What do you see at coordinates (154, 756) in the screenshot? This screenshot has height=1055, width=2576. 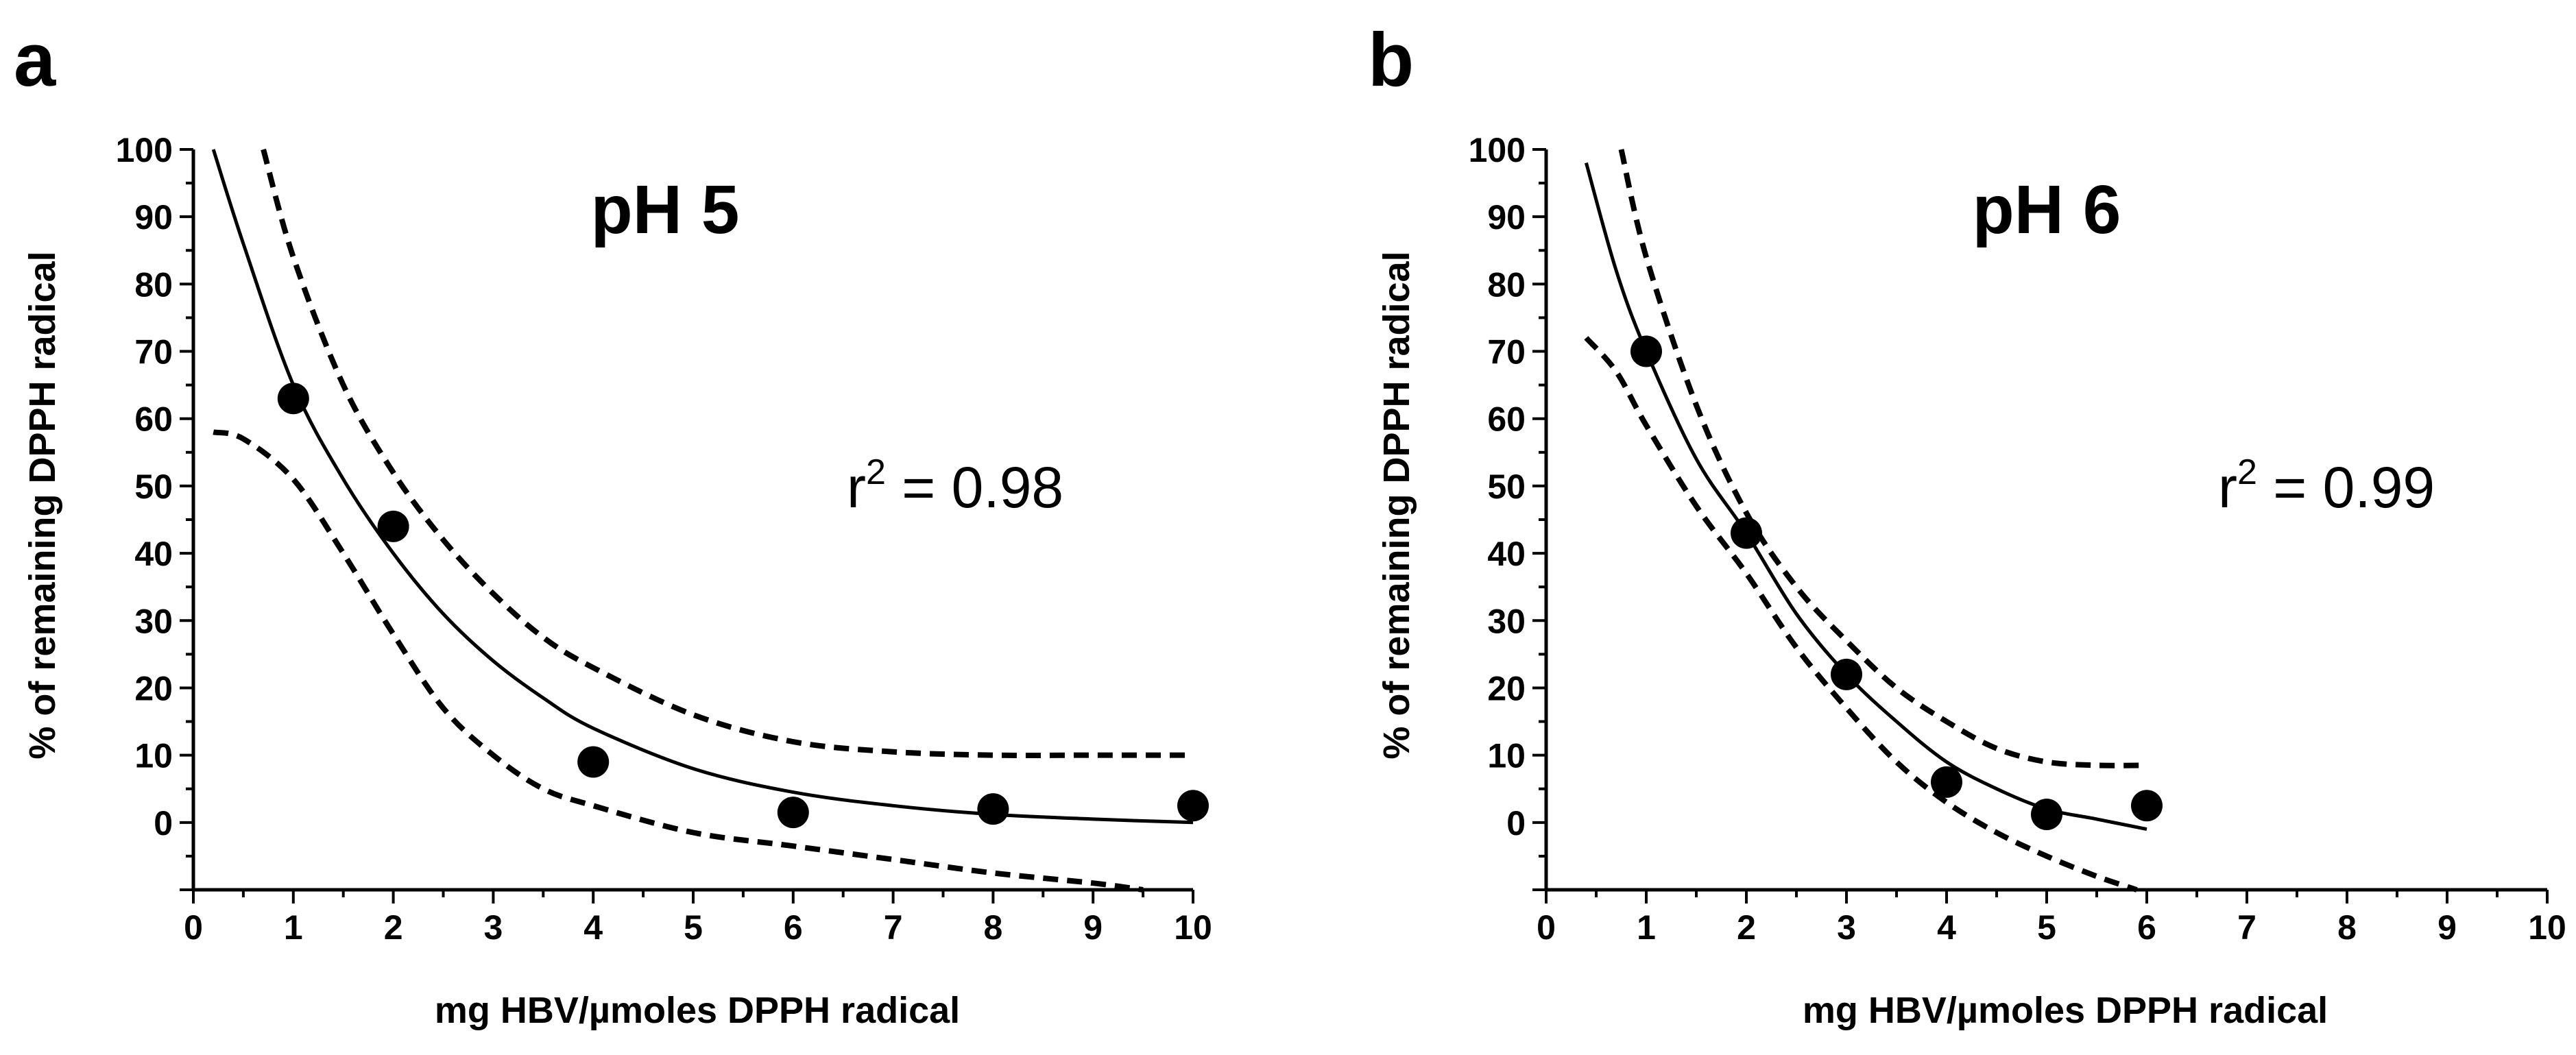 I see `panel-a-y-tick-label: 10` at bounding box center [154, 756].